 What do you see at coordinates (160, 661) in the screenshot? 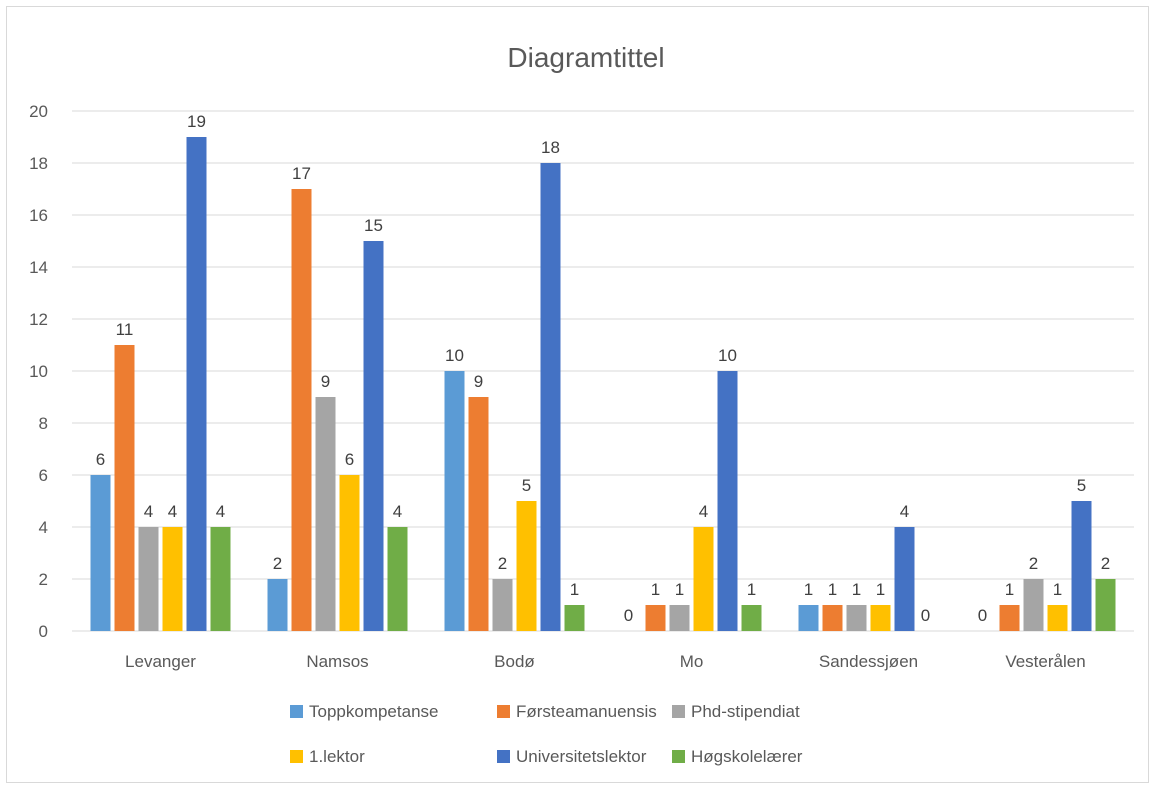
I see `x-tick-label: Levanger` at bounding box center [160, 661].